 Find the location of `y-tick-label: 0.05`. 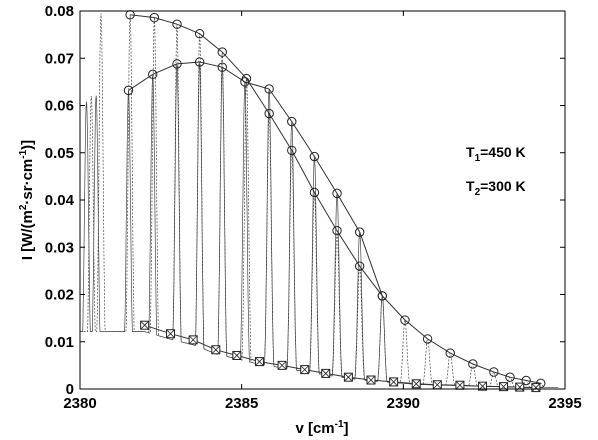

y-tick-label: 0.05 is located at coordinates (59, 153).